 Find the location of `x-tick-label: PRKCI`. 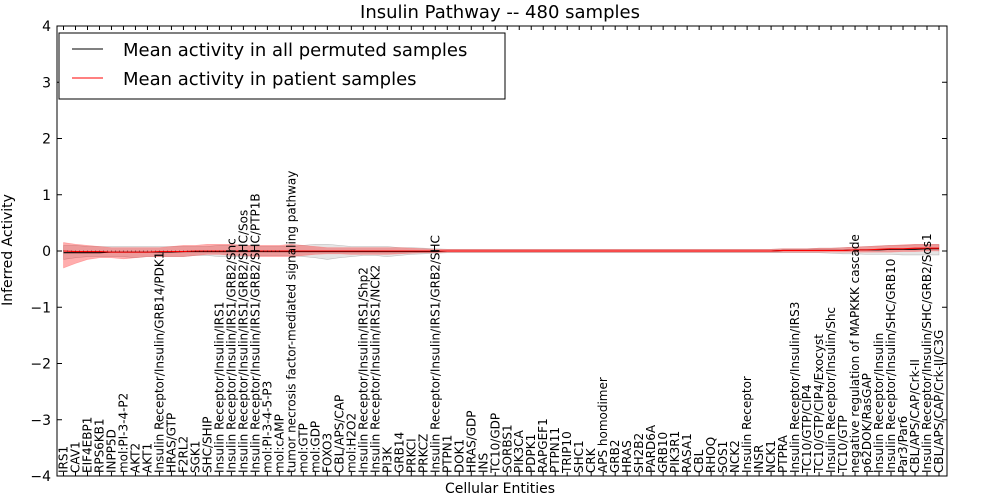

x-tick-label: PRKCI is located at coordinates (411, 455).